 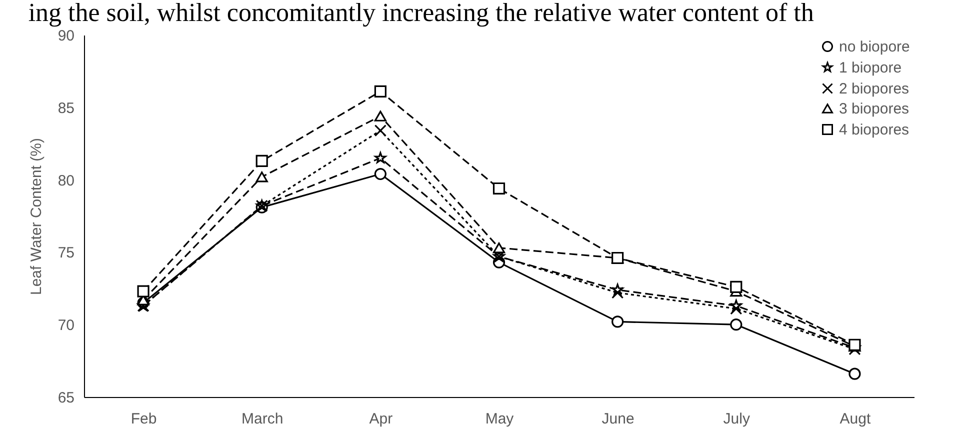 I want to click on legend-label: no biopore, so click(x=874, y=47).